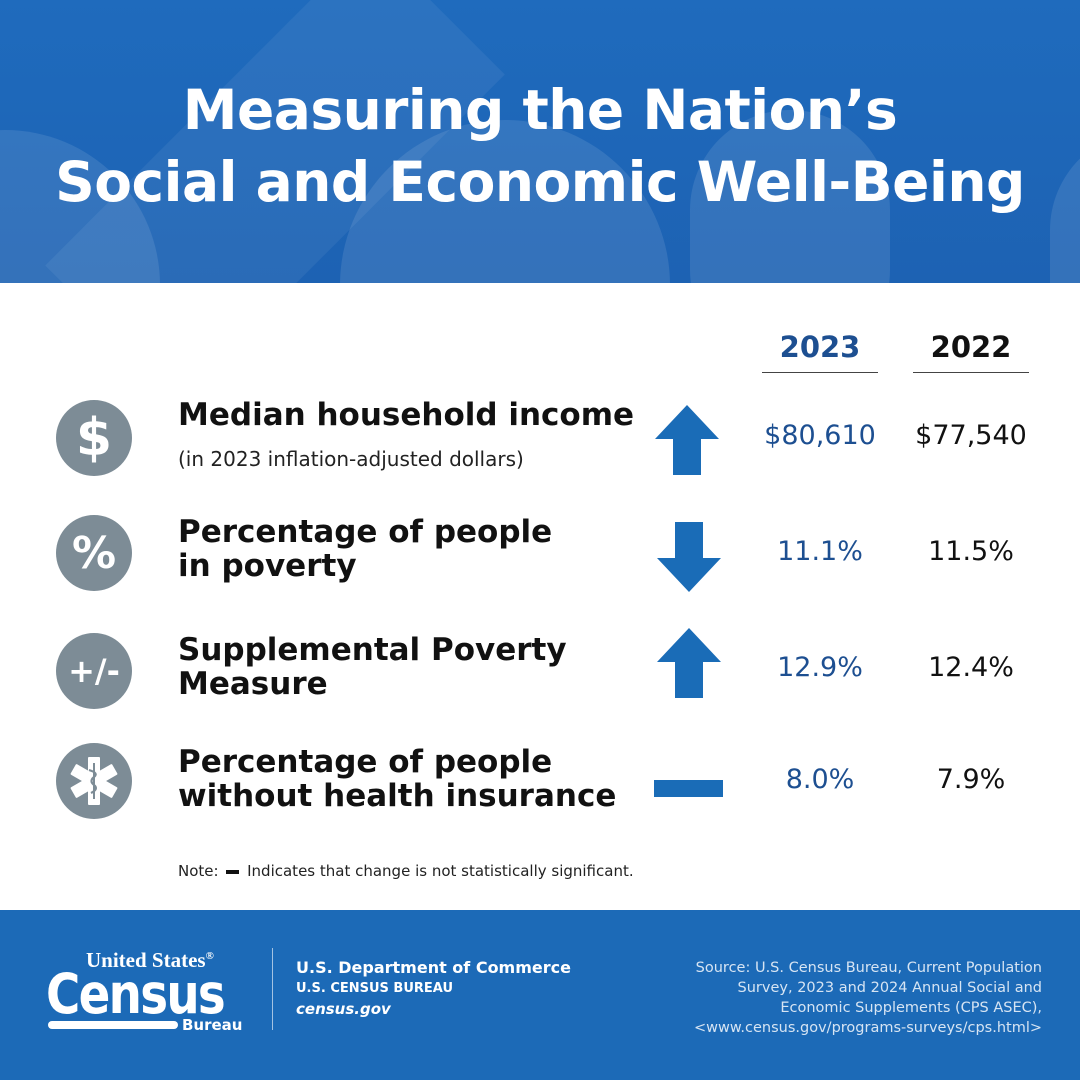  I want to click on row-title-line-2: Measure, so click(253, 684).